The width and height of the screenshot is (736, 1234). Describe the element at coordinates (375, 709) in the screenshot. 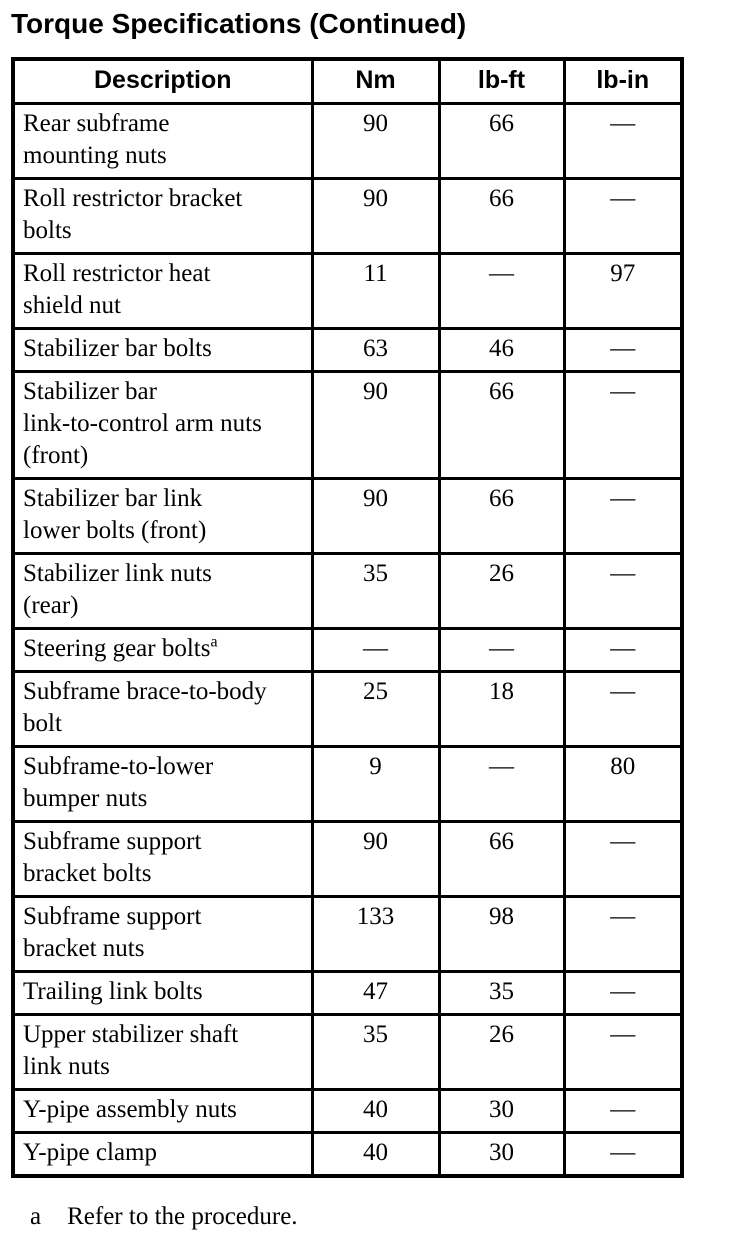

I see `nm-cell: 25` at that location.